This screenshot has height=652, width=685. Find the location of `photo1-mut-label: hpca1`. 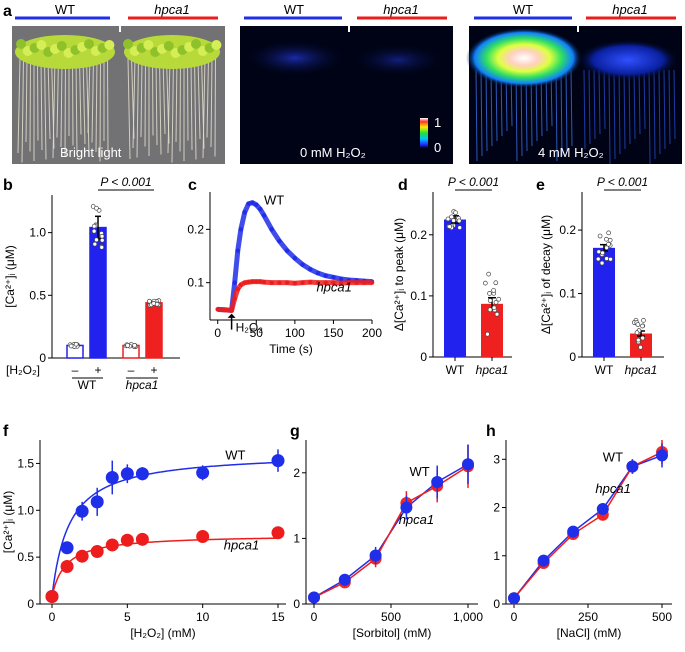

photo1-mut-label: hpca1 is located at coordinates (171, 9).